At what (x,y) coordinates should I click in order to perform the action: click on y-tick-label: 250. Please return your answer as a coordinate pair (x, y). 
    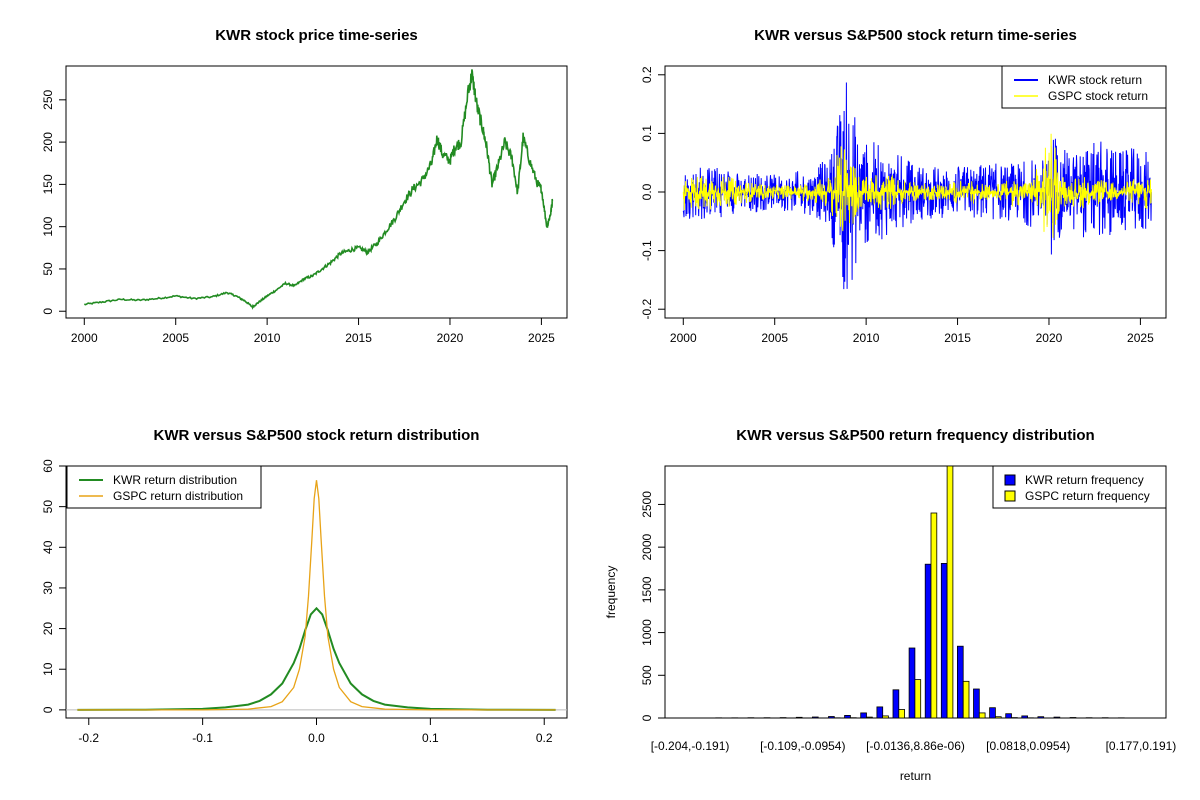
    Looking at the image, I should click on (48, 99).